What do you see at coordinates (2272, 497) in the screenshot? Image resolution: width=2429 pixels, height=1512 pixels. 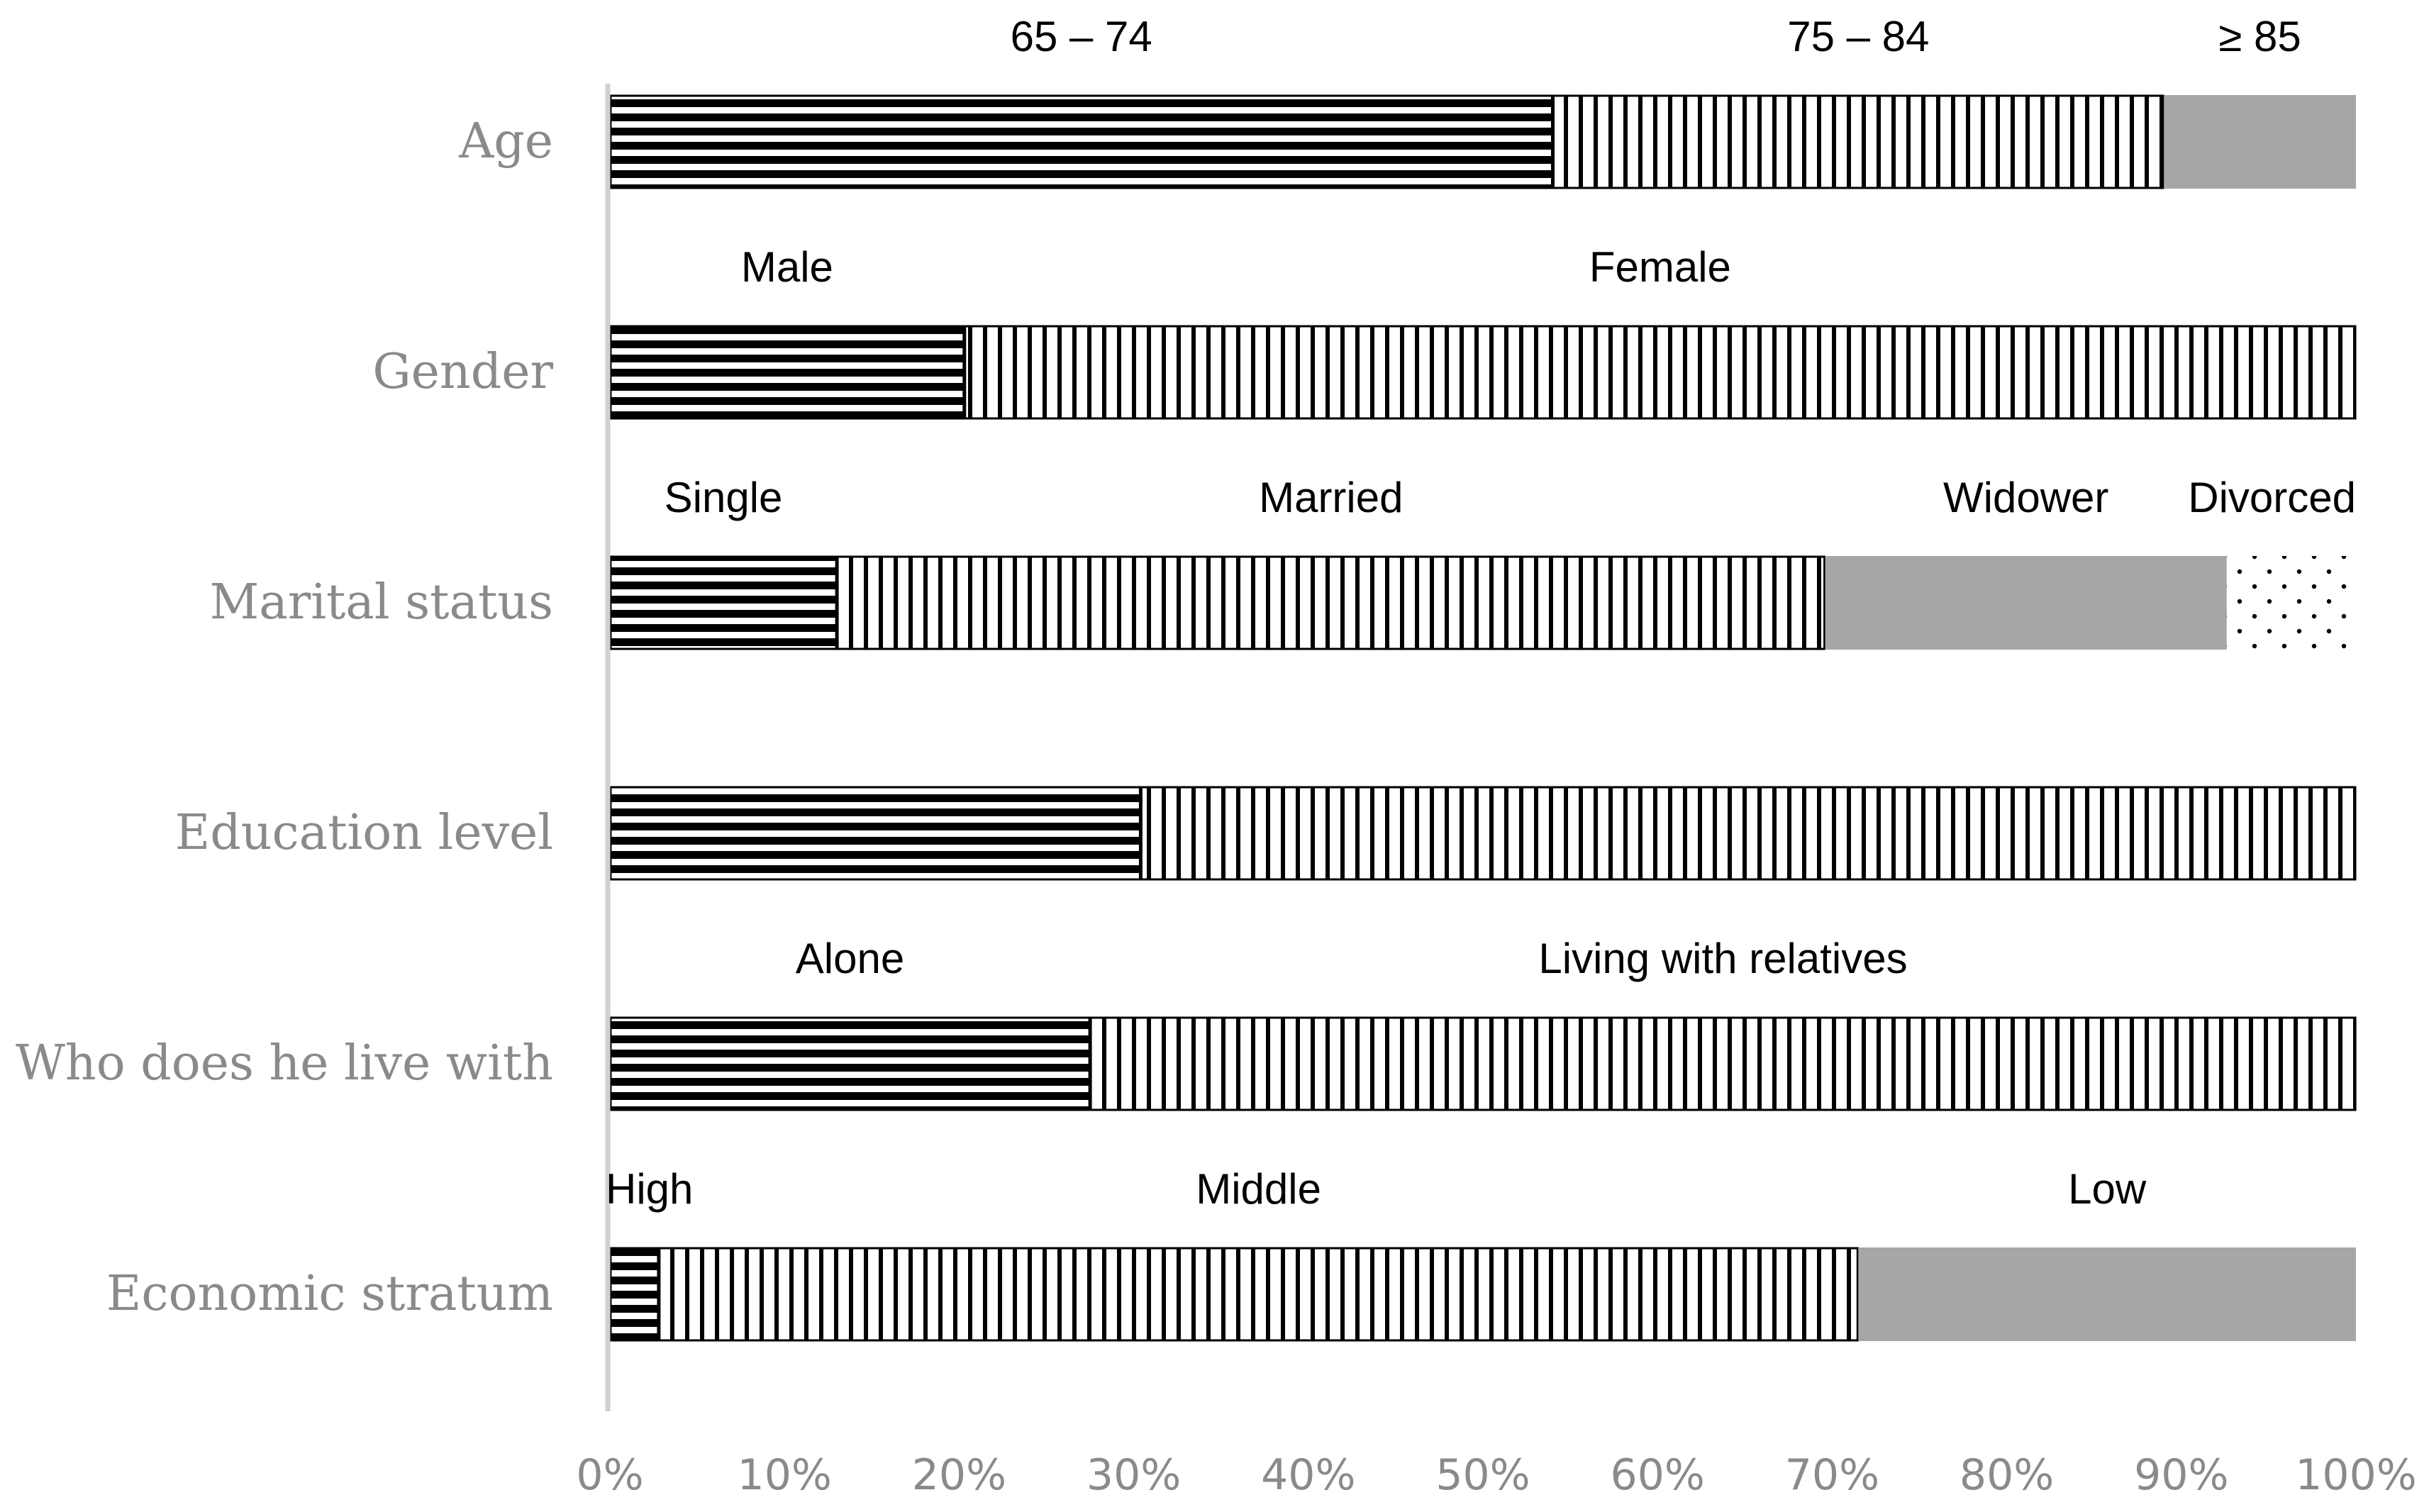 I see `segment-label-marital-status-divorced: Divorced` at bounding box center [2272, 497].